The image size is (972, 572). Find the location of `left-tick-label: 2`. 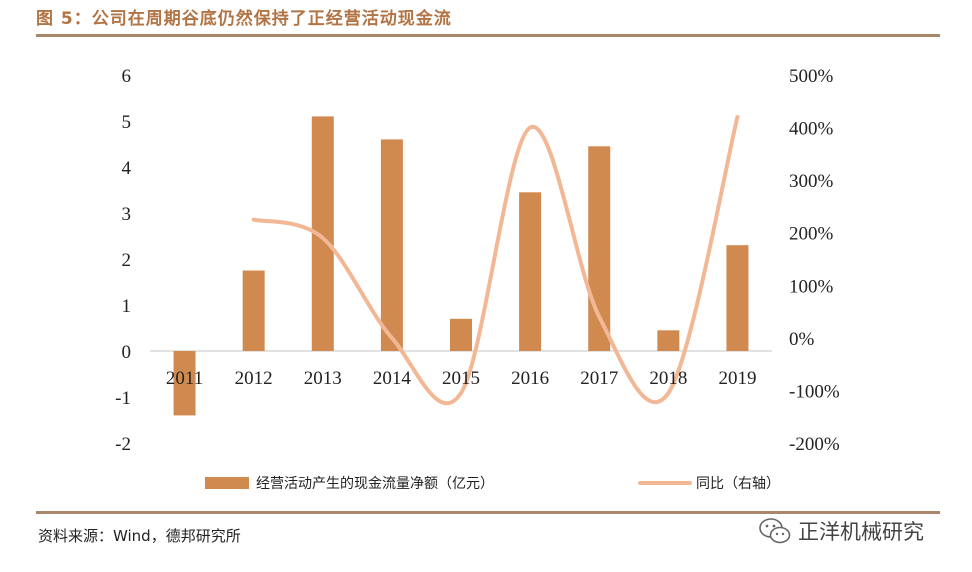

left-tick-label: 2 is located at coordinates (127, 260).